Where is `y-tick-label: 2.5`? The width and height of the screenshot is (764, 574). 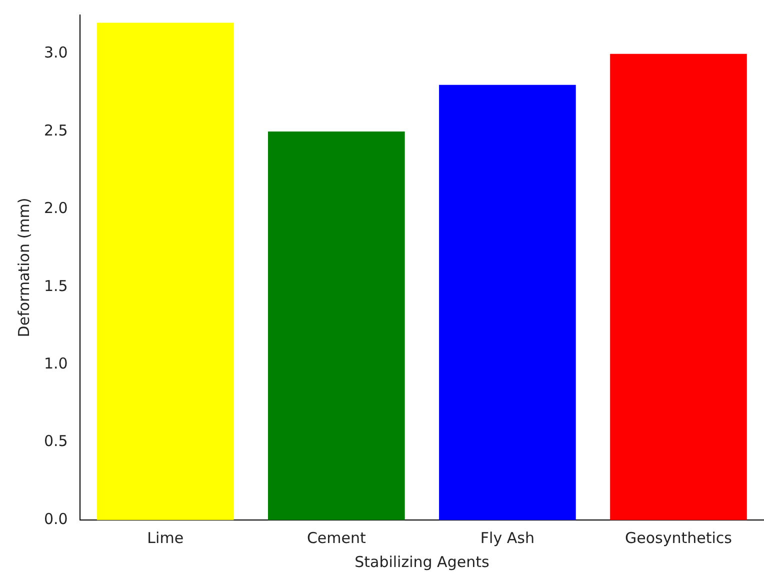
y-tick-label: 2.5 is located at coordinates (56, 130).